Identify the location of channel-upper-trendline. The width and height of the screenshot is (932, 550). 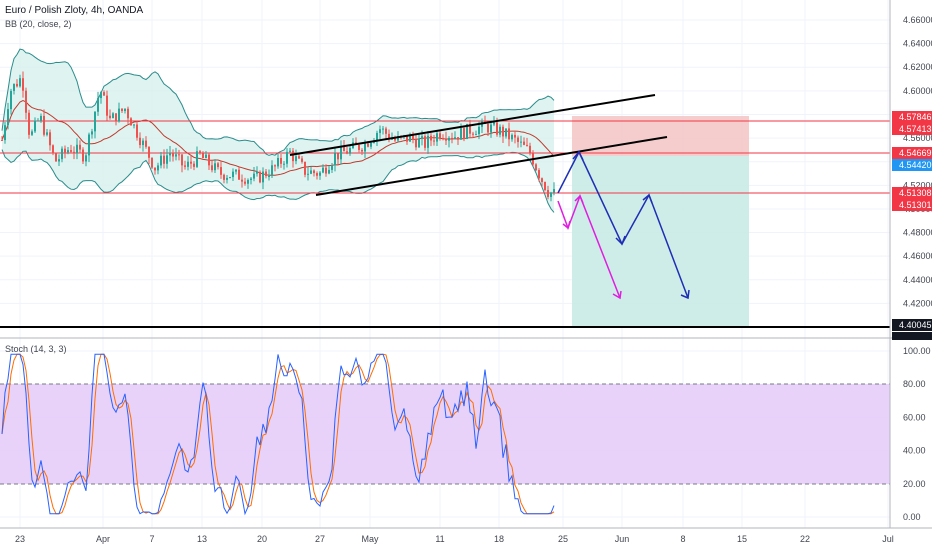
(472, 125).